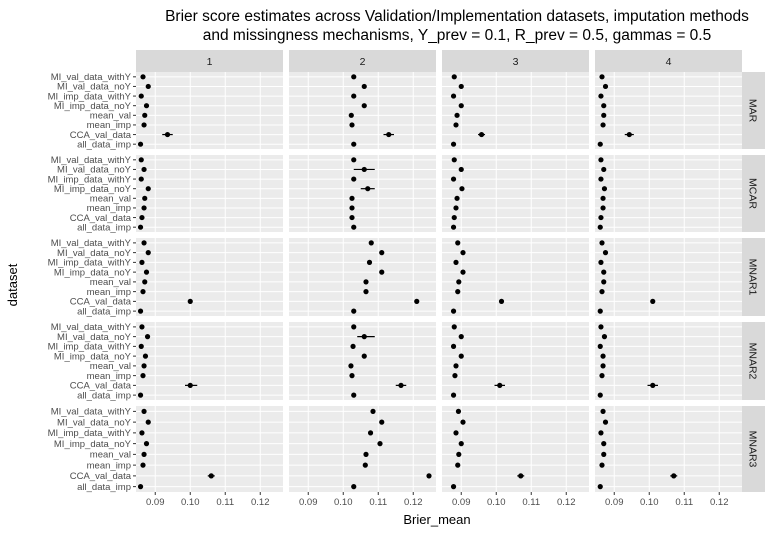 This screenshot has width=771, height=533. What do you see at coordinates (101, 476) in the screenshot?
I see `y-tick-label: CCA_val_data` at bounding box center [101, 476].